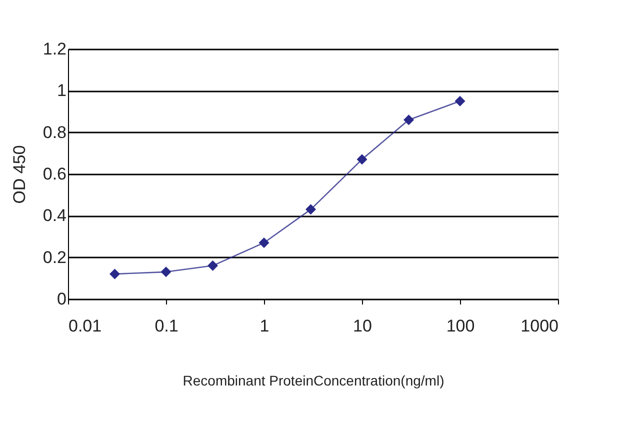 Image resolution: width=640 pixels, height=427 pixels. What do you see at coordinates (54, 216) in the screenshot?
I see `y-tick-label: 0.4` at bounding box center [54, 216].